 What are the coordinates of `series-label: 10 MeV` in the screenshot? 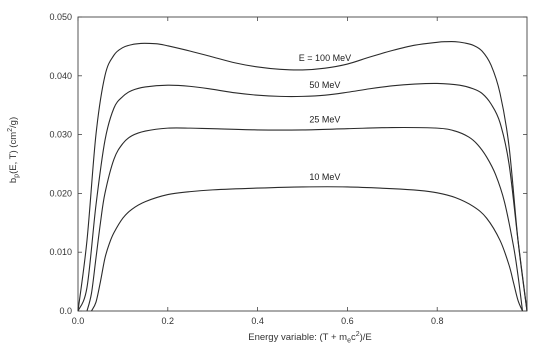 It's located at (324, 177).